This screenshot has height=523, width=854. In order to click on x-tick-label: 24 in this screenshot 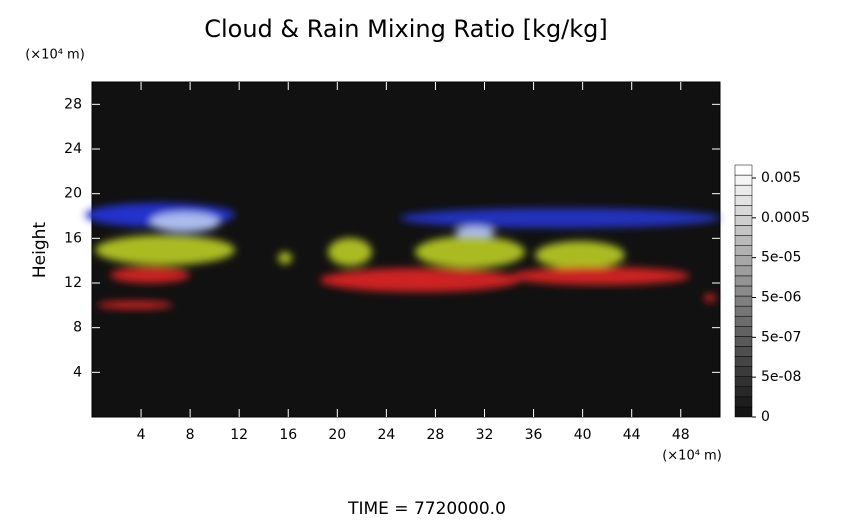, I will do `click(386, 435)`.